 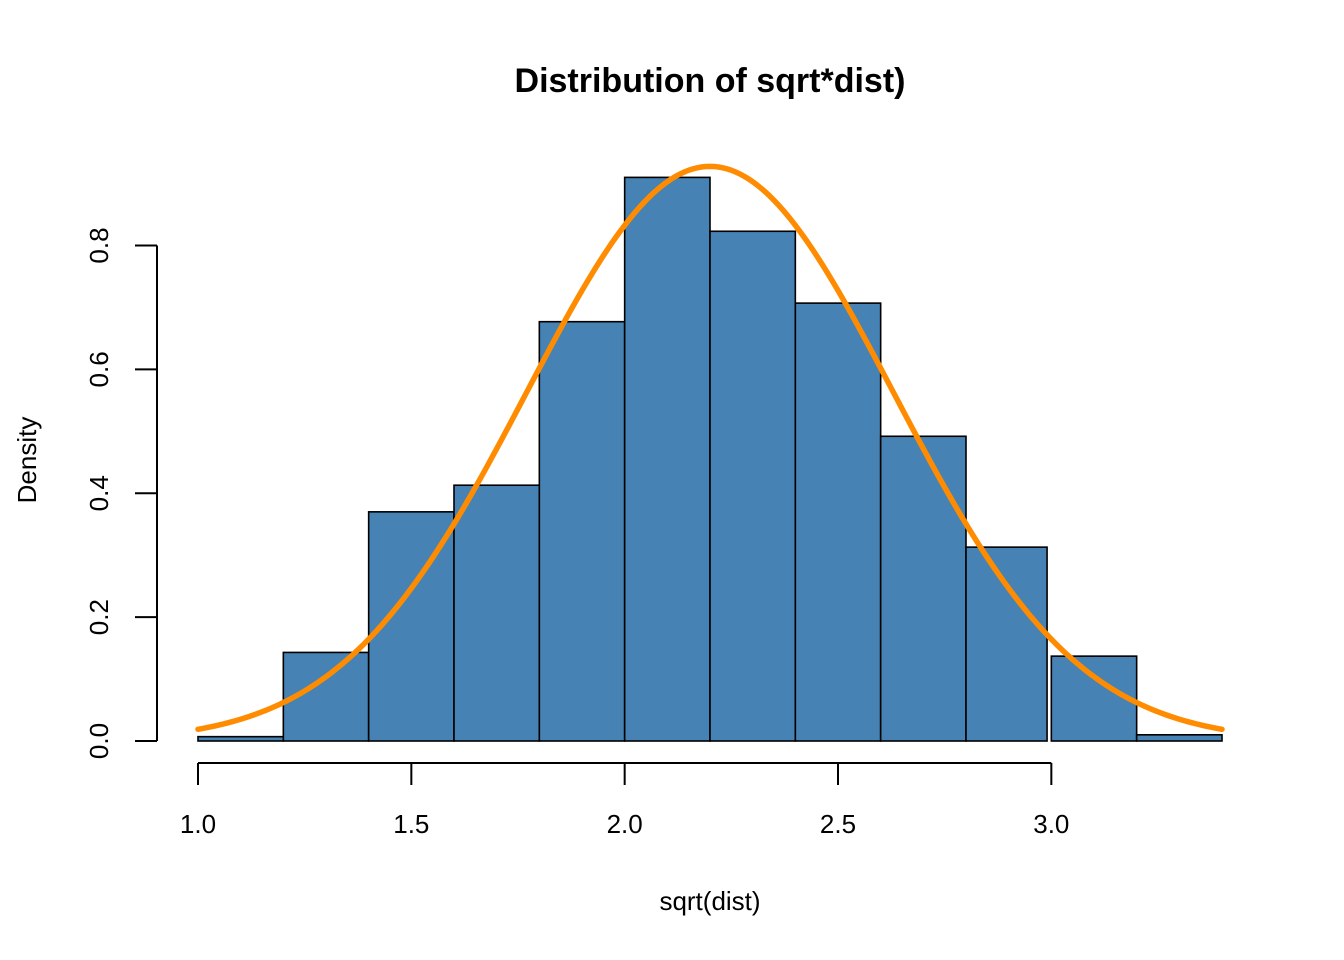 What do you see at coordinates (709, 901) in the screenshot?
I see `x-axis-label: sqrt(dist)` at bounding box center [709, 901].